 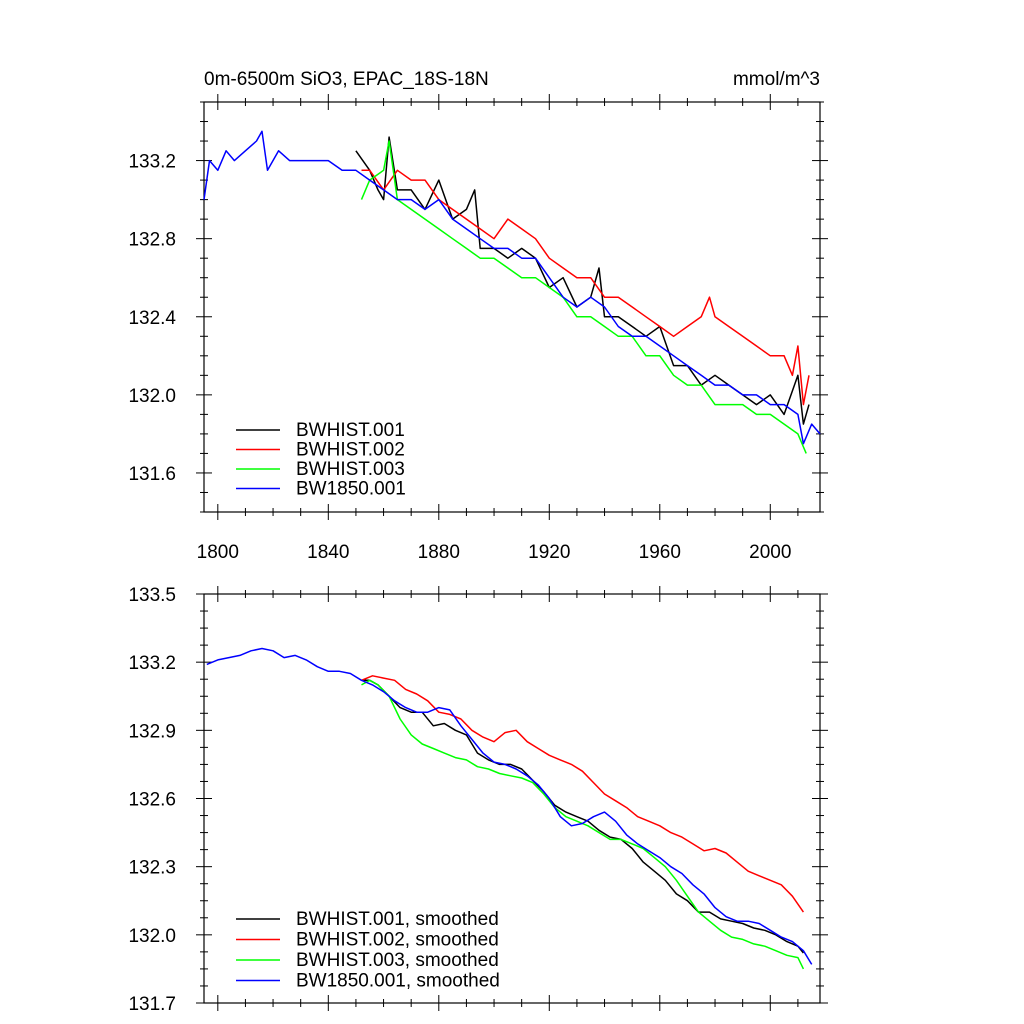 I want to click on legend-label: BWHIST.001, so click(x=350, y=430).